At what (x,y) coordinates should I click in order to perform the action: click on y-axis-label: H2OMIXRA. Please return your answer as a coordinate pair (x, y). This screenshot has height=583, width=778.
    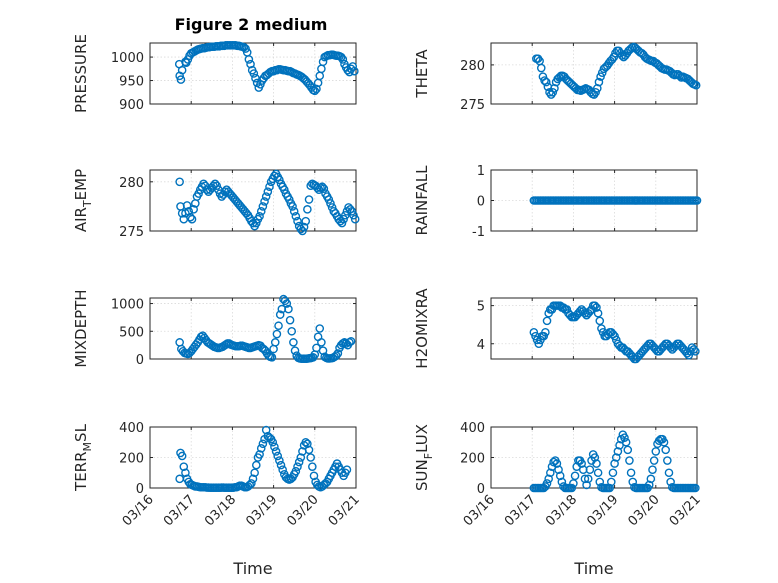
    Looking at the image, I should click on (422, 328).